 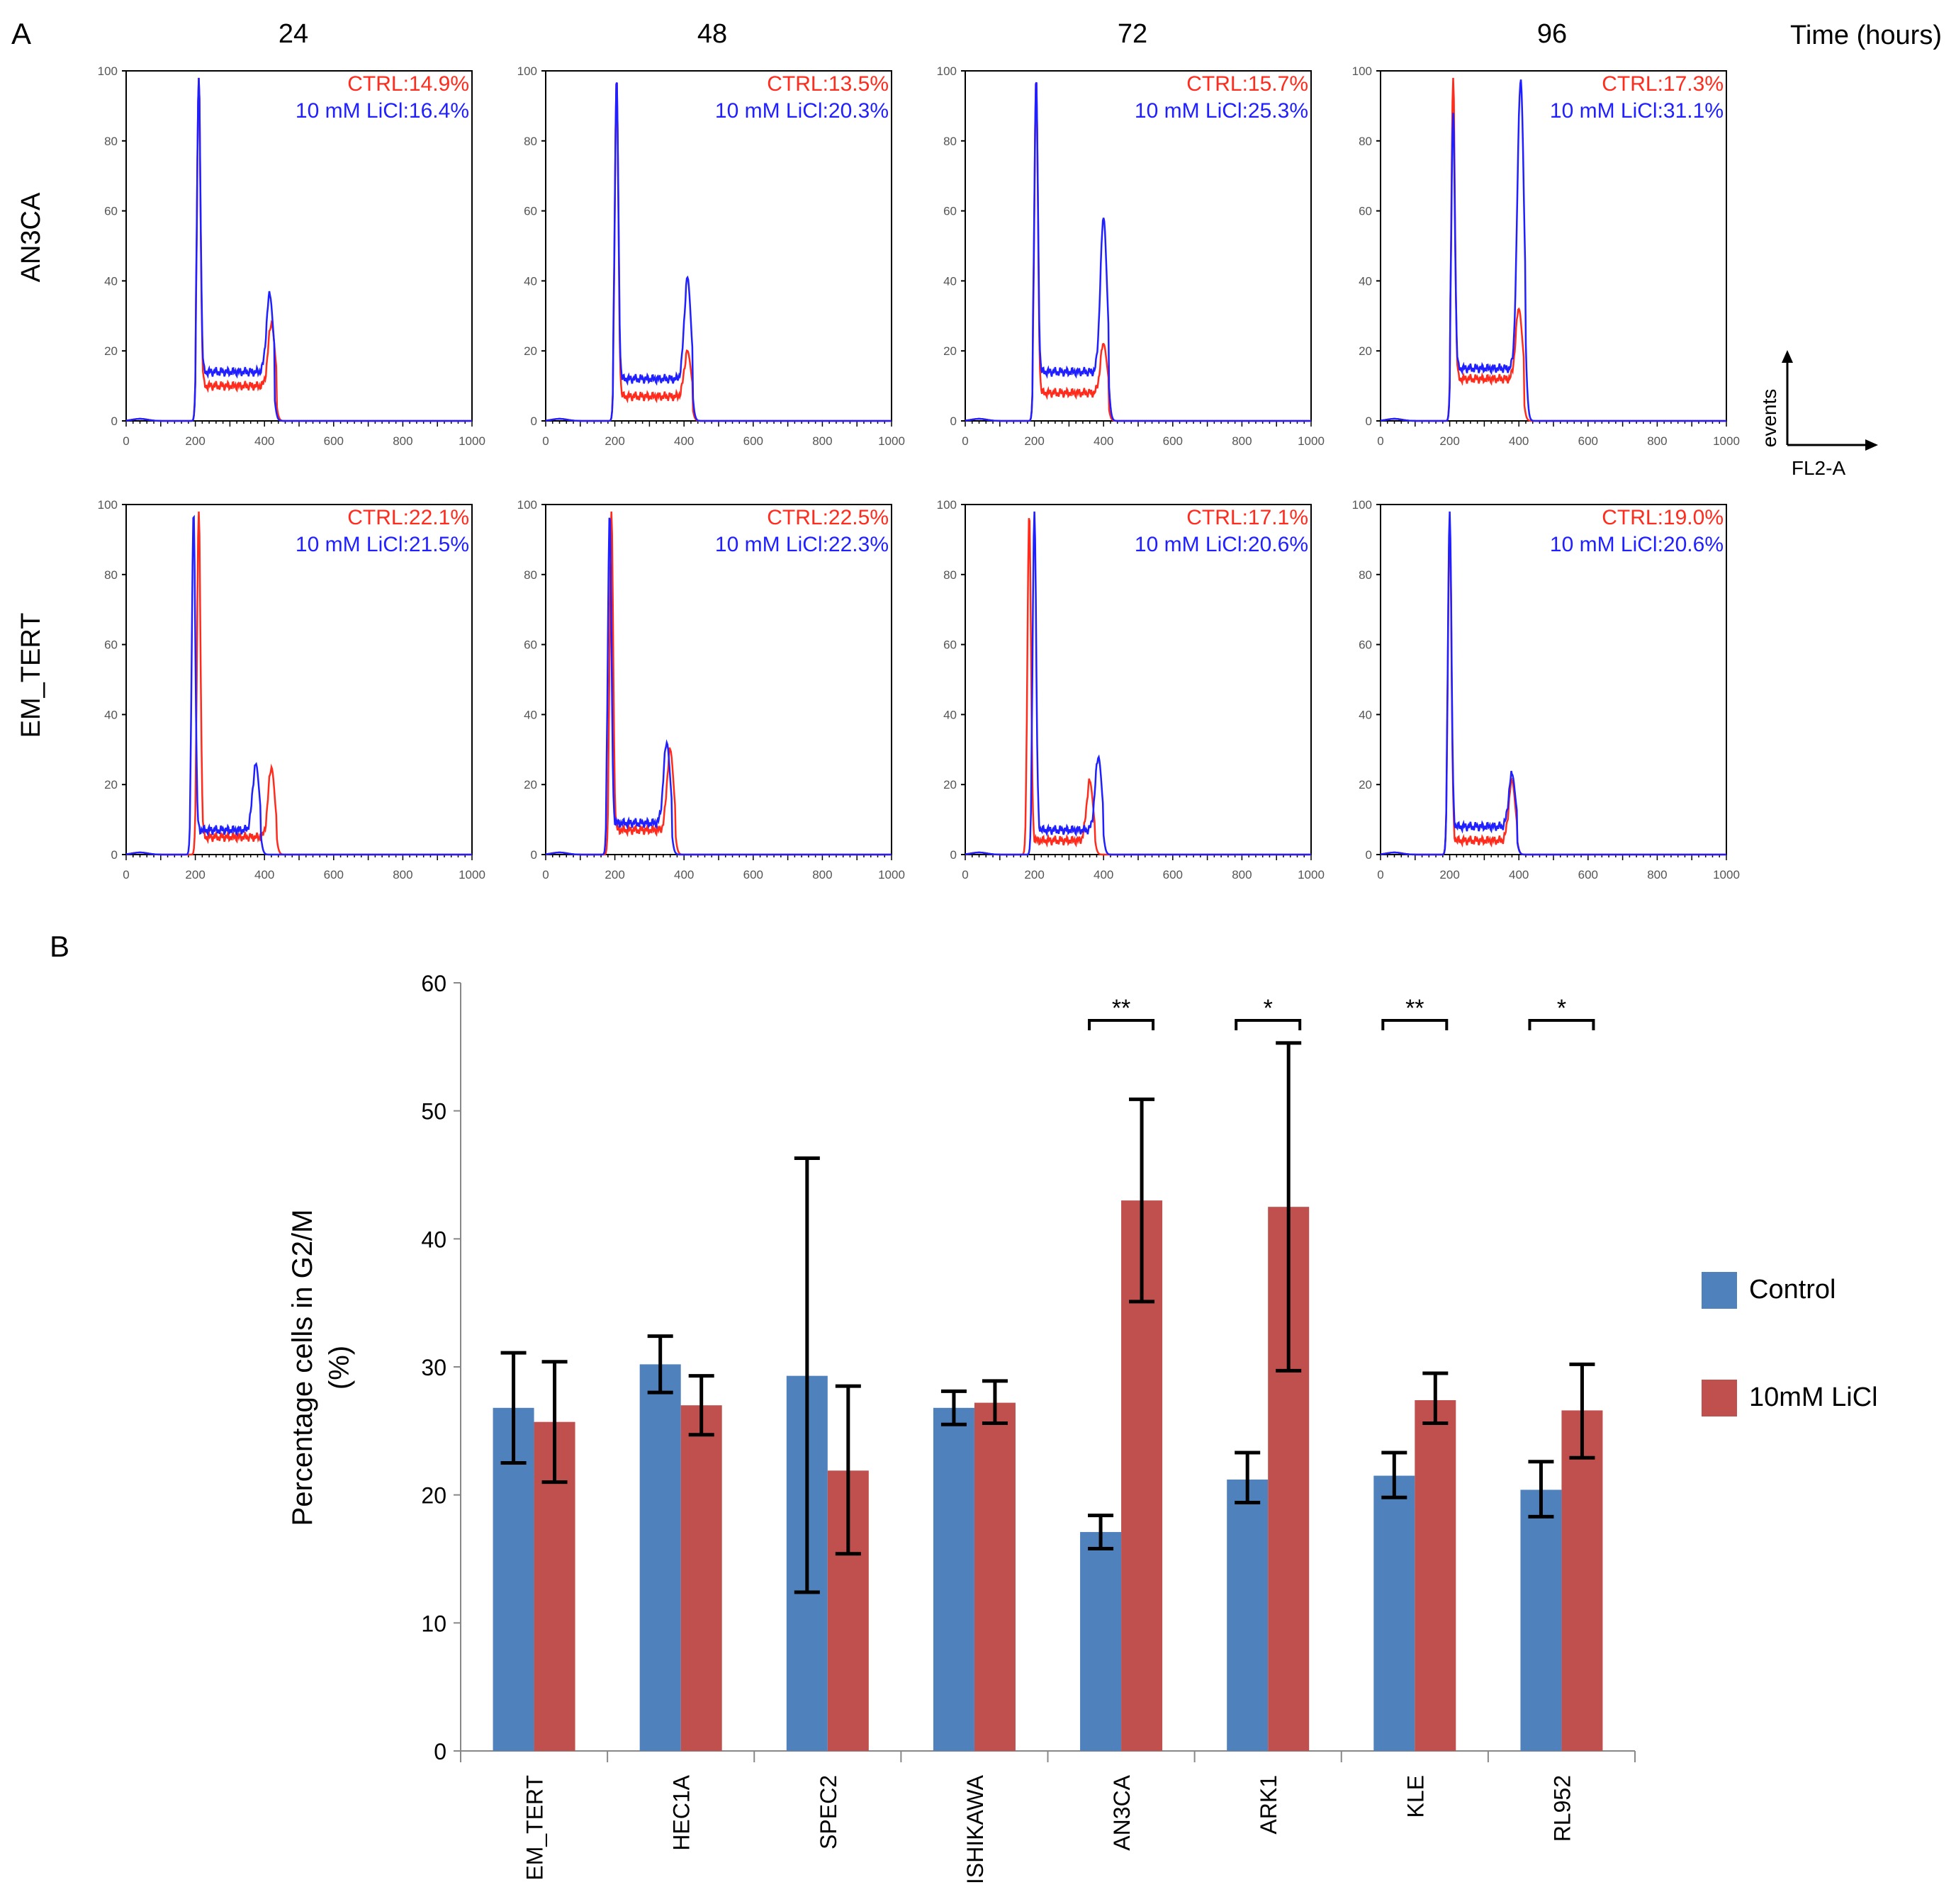 I want to click on x-category-label: HEC1A, so click(x=682, y=1812).